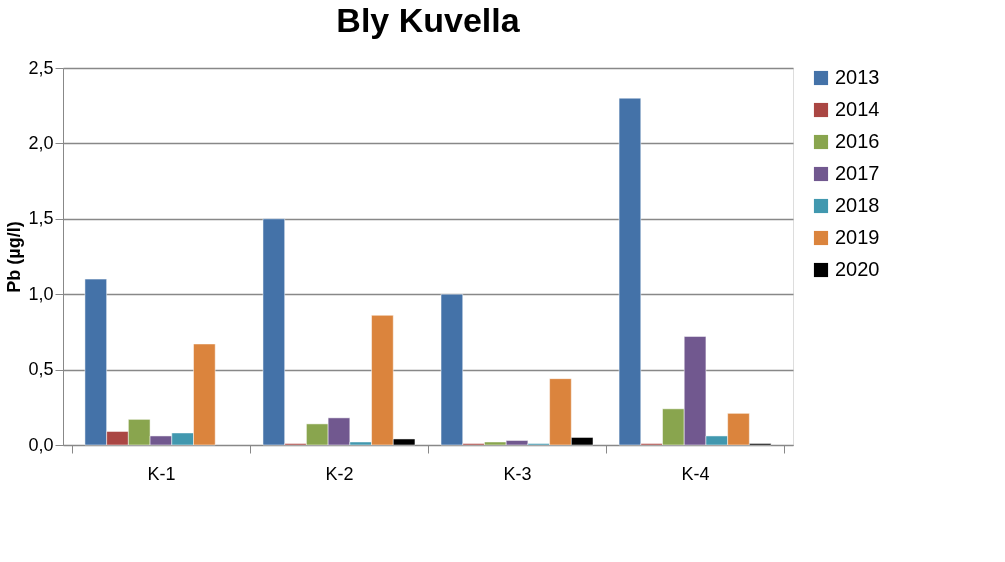 Image resolution: width=1005 pixels, height=562 pixels. What do you see at coordinates (857, 109) in the screenshot?
I see `legend-label: 2014` at bounding box center [857, 109].